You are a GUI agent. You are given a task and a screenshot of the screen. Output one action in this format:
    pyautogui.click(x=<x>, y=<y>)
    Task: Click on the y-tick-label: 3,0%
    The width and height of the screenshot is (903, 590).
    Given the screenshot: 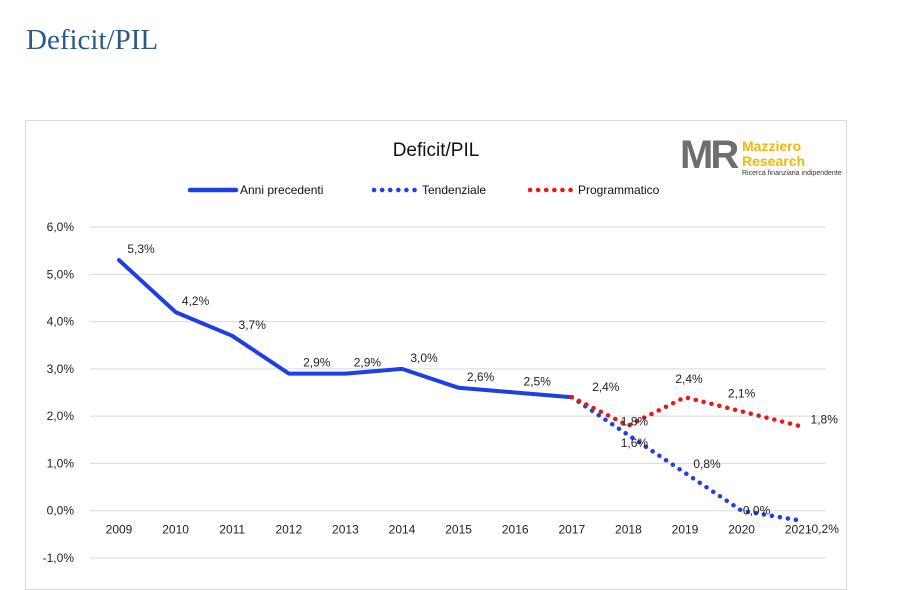 What is the action you would take?
    pyautogui.click(x=61, y=369)
    